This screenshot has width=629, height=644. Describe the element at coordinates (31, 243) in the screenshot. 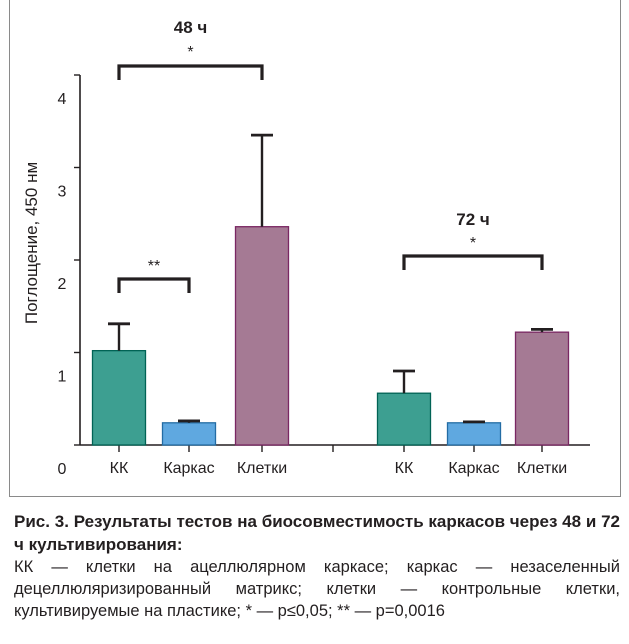

I see `y-axis-label: Поглощение, 450 нм` at that location.